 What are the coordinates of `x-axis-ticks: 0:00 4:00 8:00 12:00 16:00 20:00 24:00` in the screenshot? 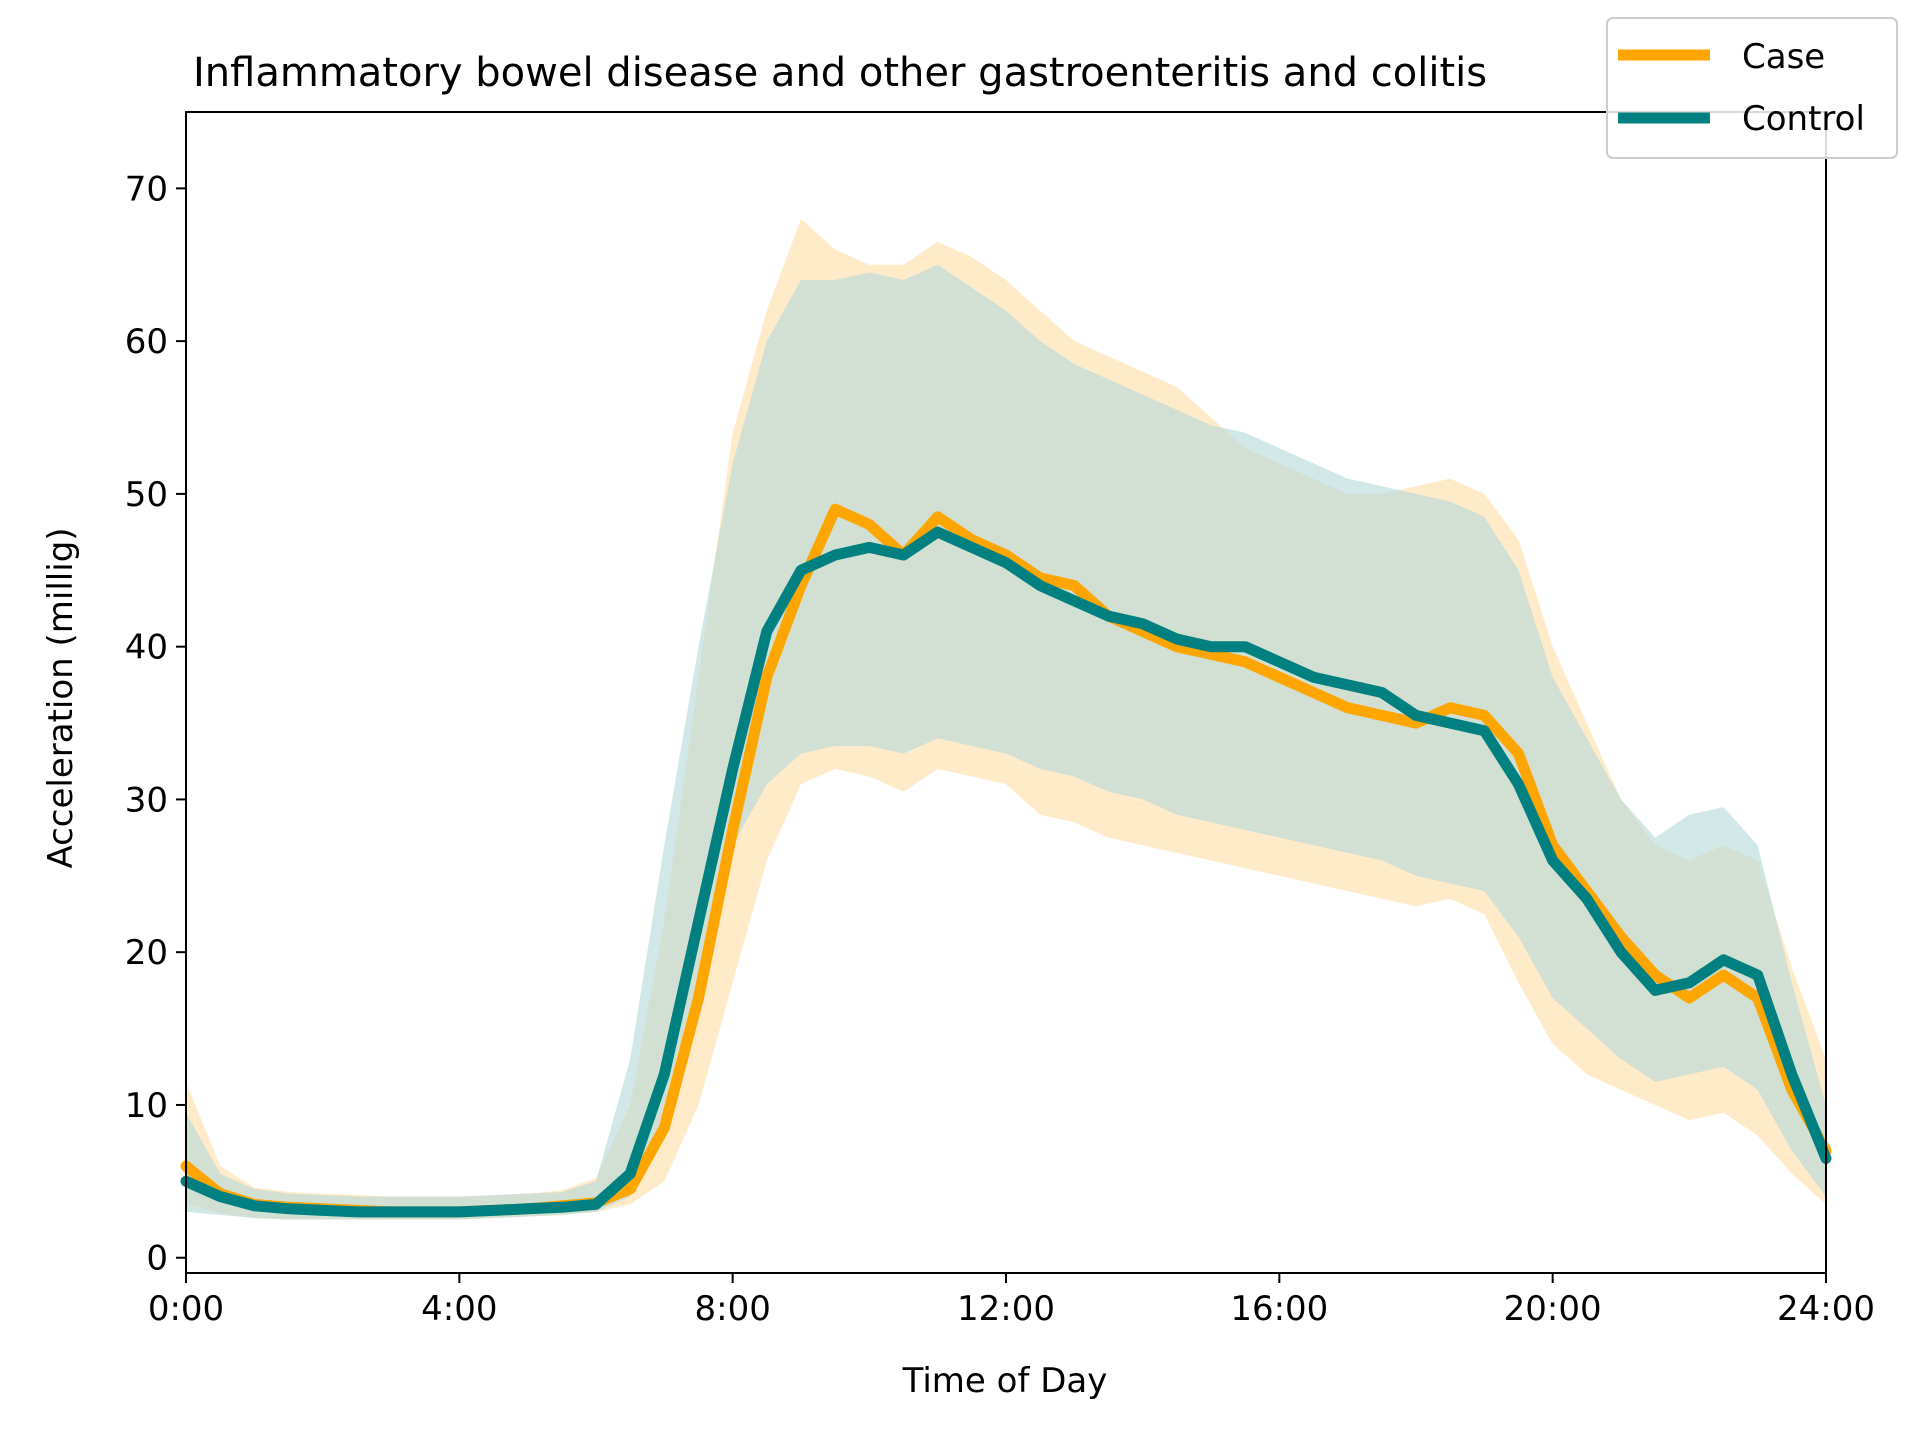 It's located at (1011, 1301).